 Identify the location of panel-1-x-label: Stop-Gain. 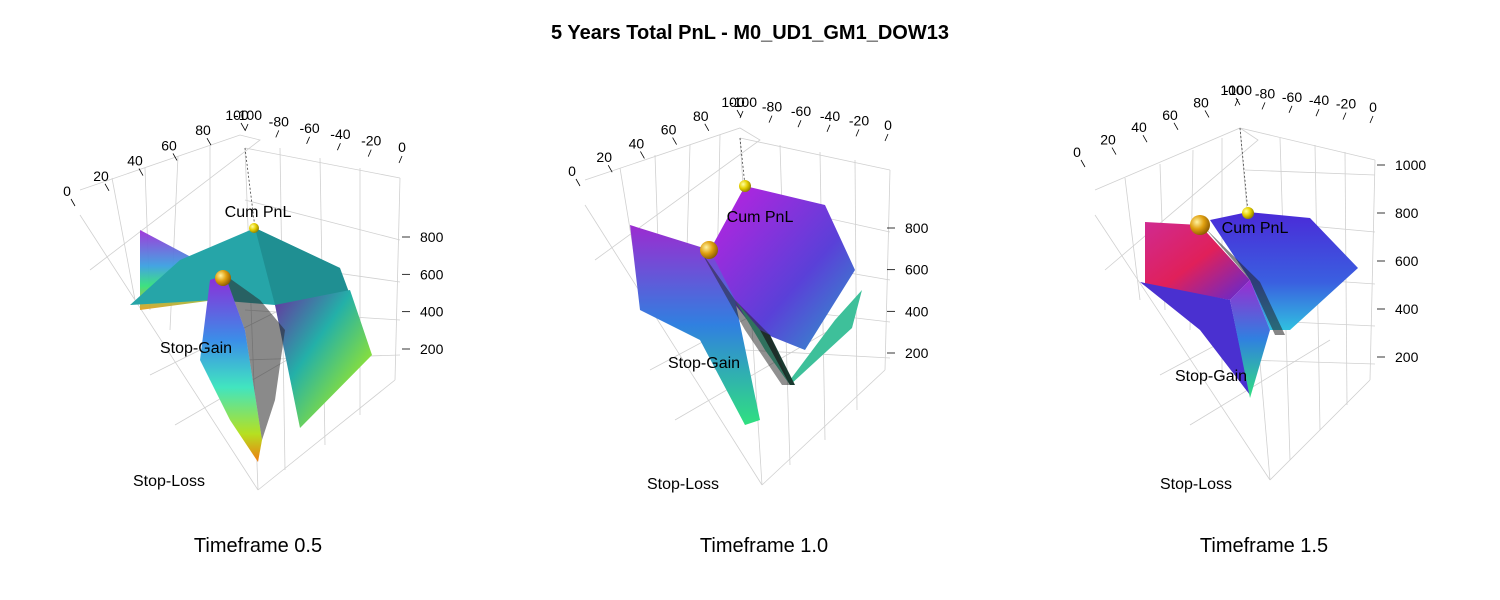
(196, 348).